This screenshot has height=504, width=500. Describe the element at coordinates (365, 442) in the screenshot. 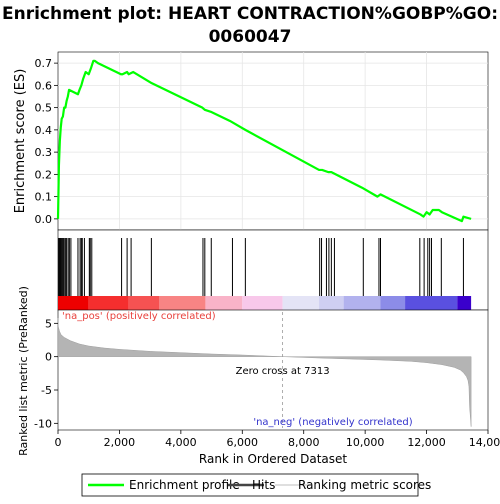

I see `x-tick-label: 10,000` at that location.